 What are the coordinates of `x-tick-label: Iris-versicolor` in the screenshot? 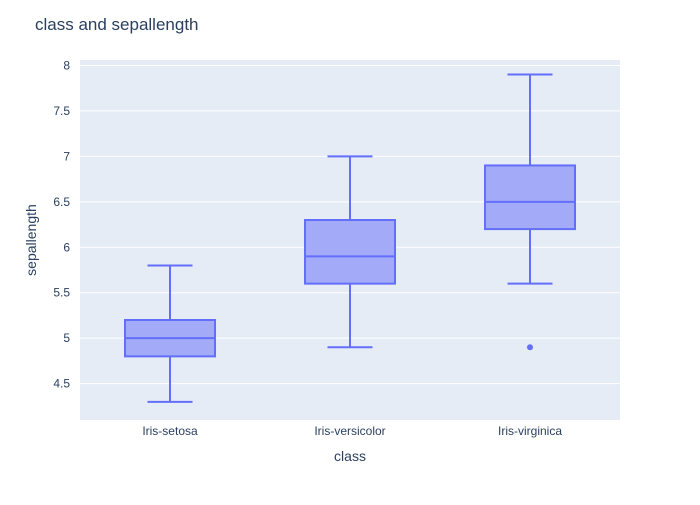 It's located at (349, 431).